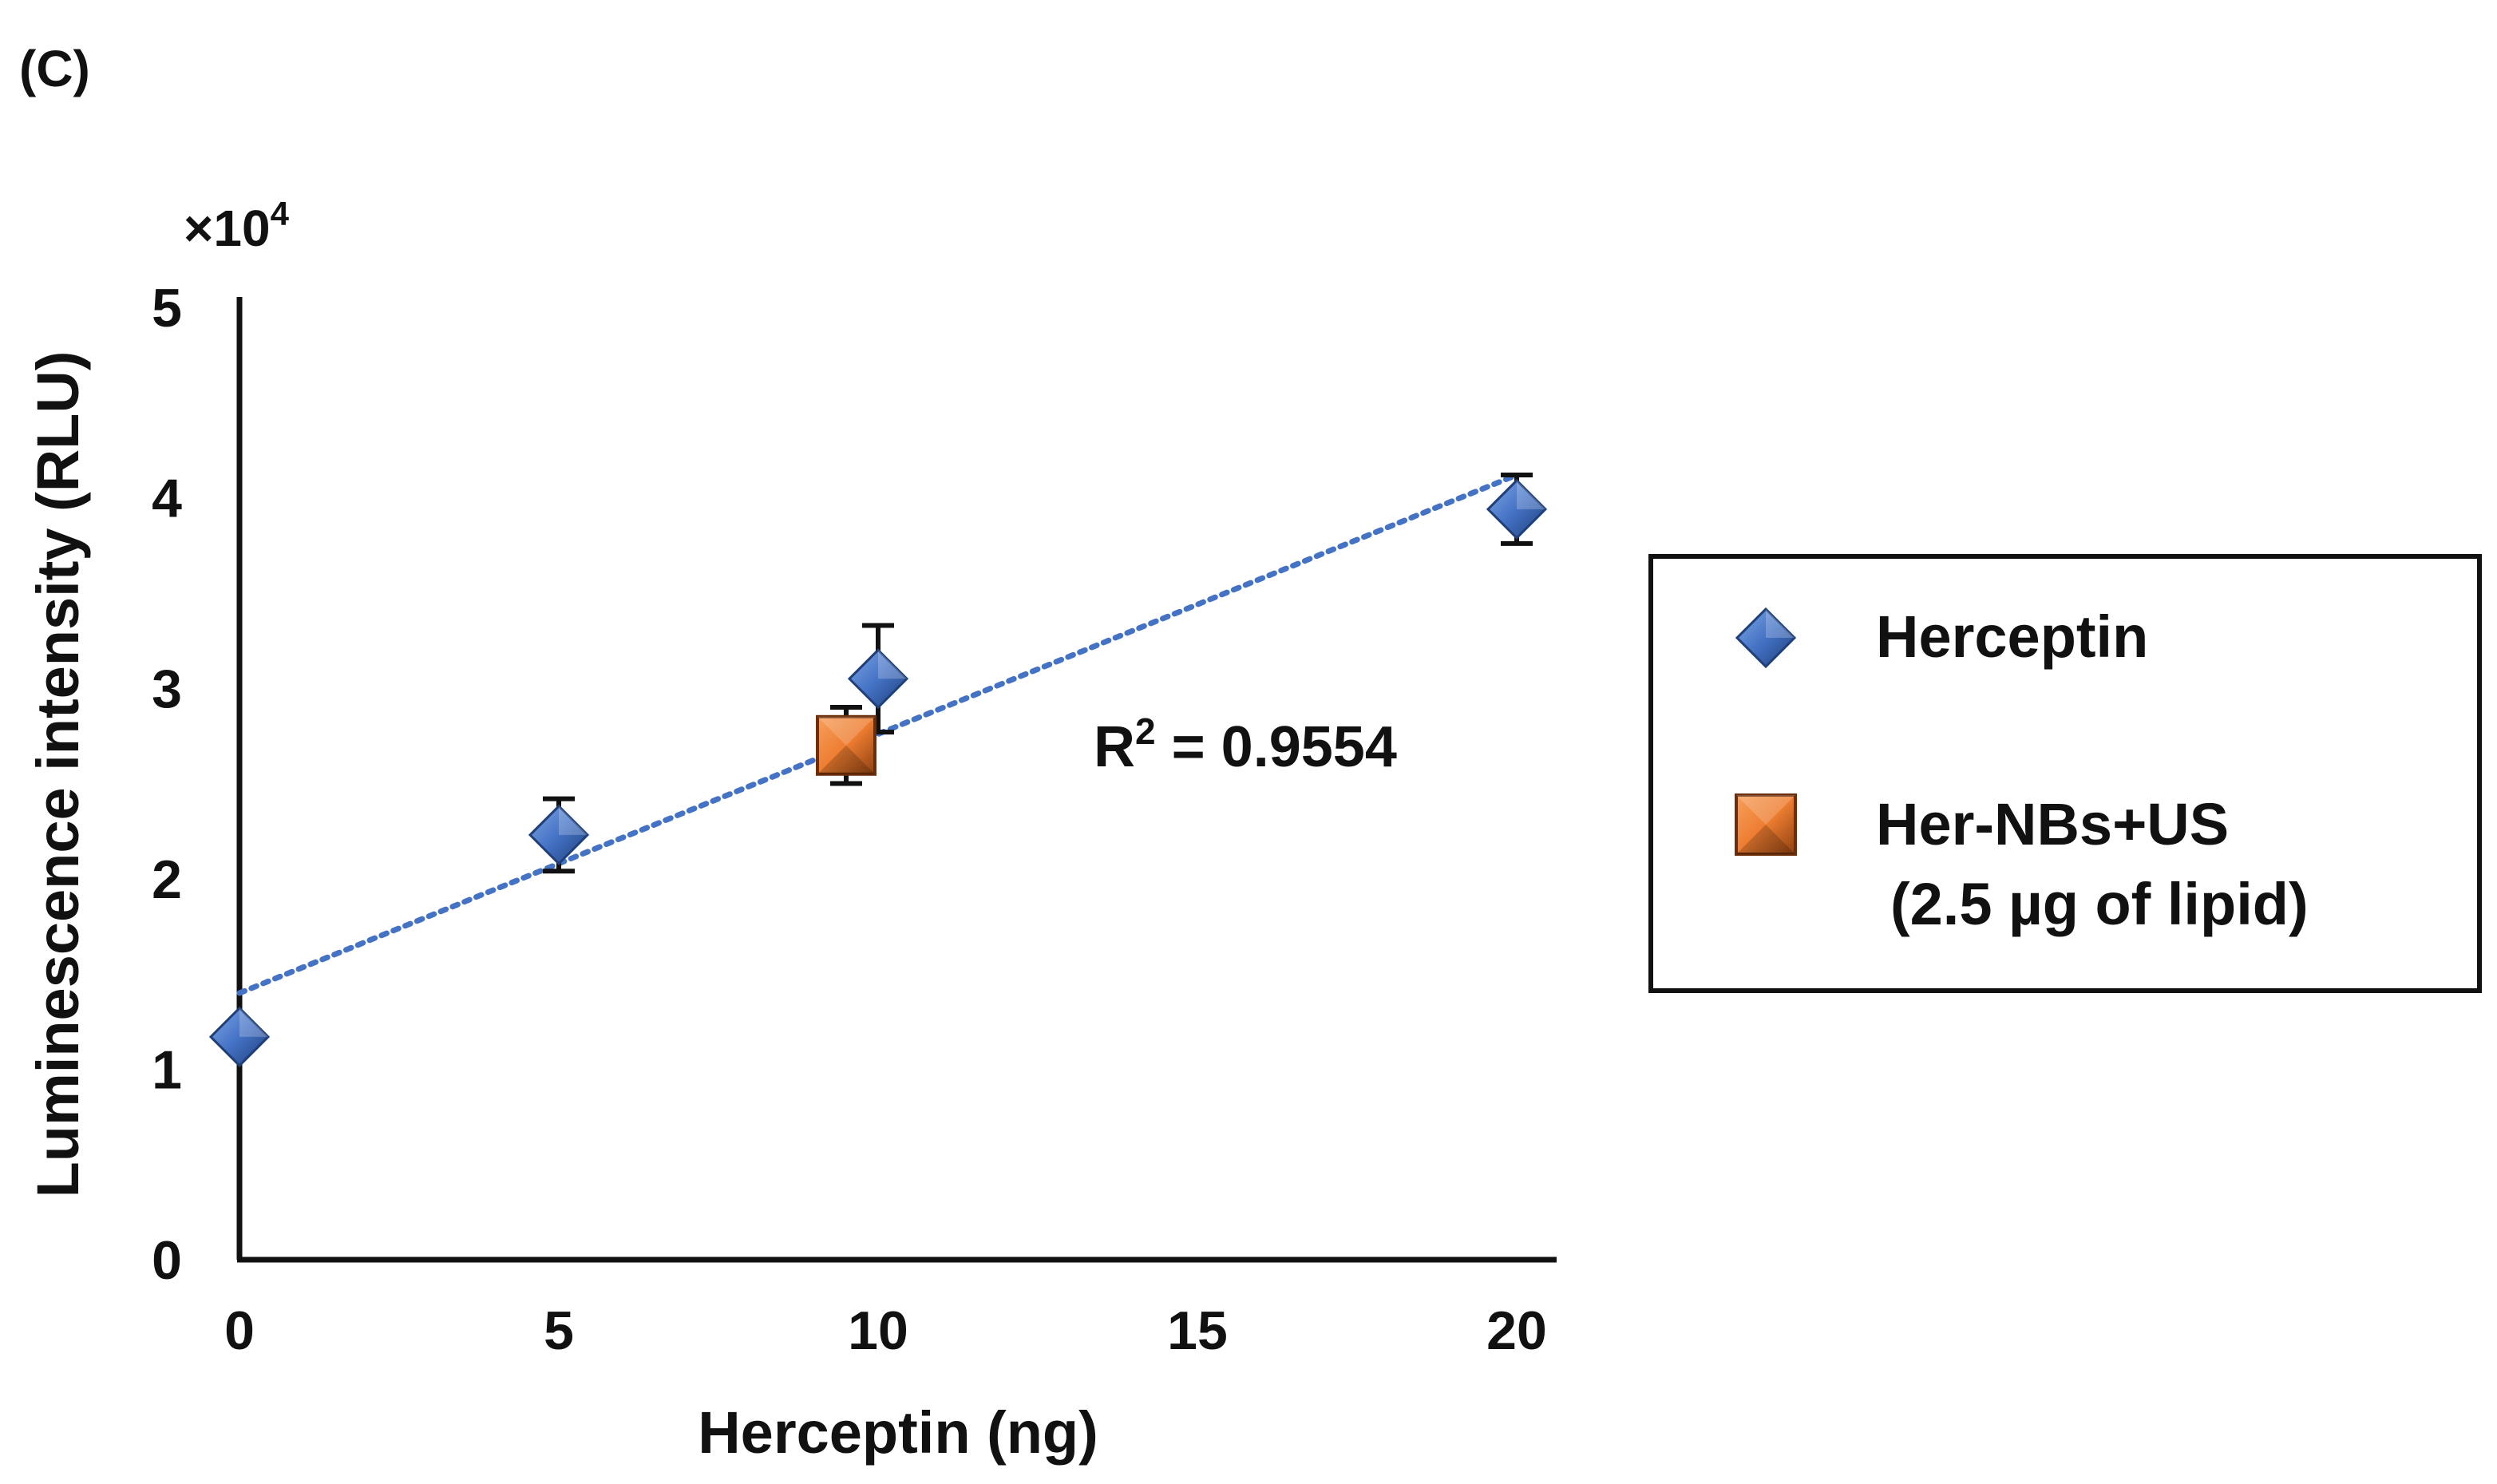  What do you see at coordinates (878, 1330) in the screenshot?
I see `x-tick-label-10: 10` at bounding box center [878, 1330].